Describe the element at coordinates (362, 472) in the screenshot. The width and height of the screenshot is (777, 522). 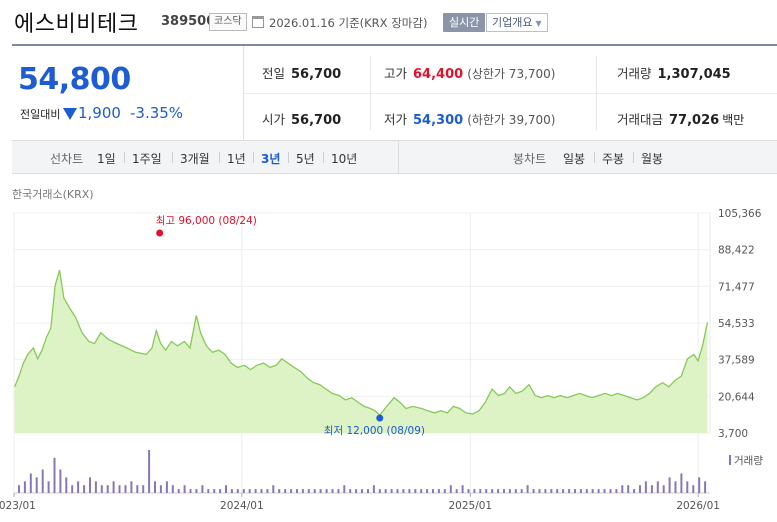
I see `volume-bars` at that location.